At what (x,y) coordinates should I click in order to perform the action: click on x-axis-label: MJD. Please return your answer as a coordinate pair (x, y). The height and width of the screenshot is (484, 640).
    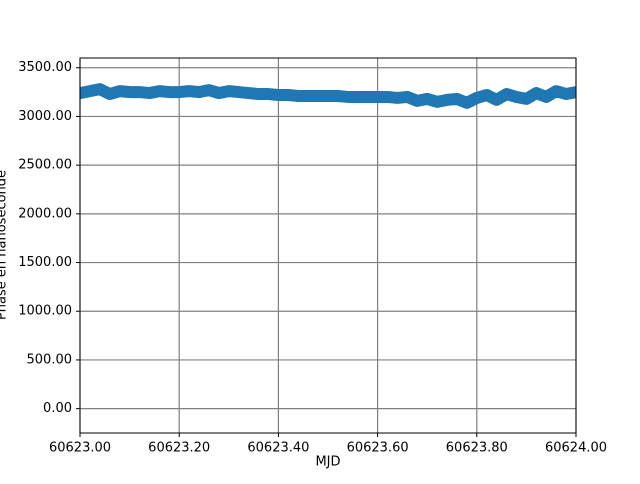
    Looking at the image, I should click on (327, 462).